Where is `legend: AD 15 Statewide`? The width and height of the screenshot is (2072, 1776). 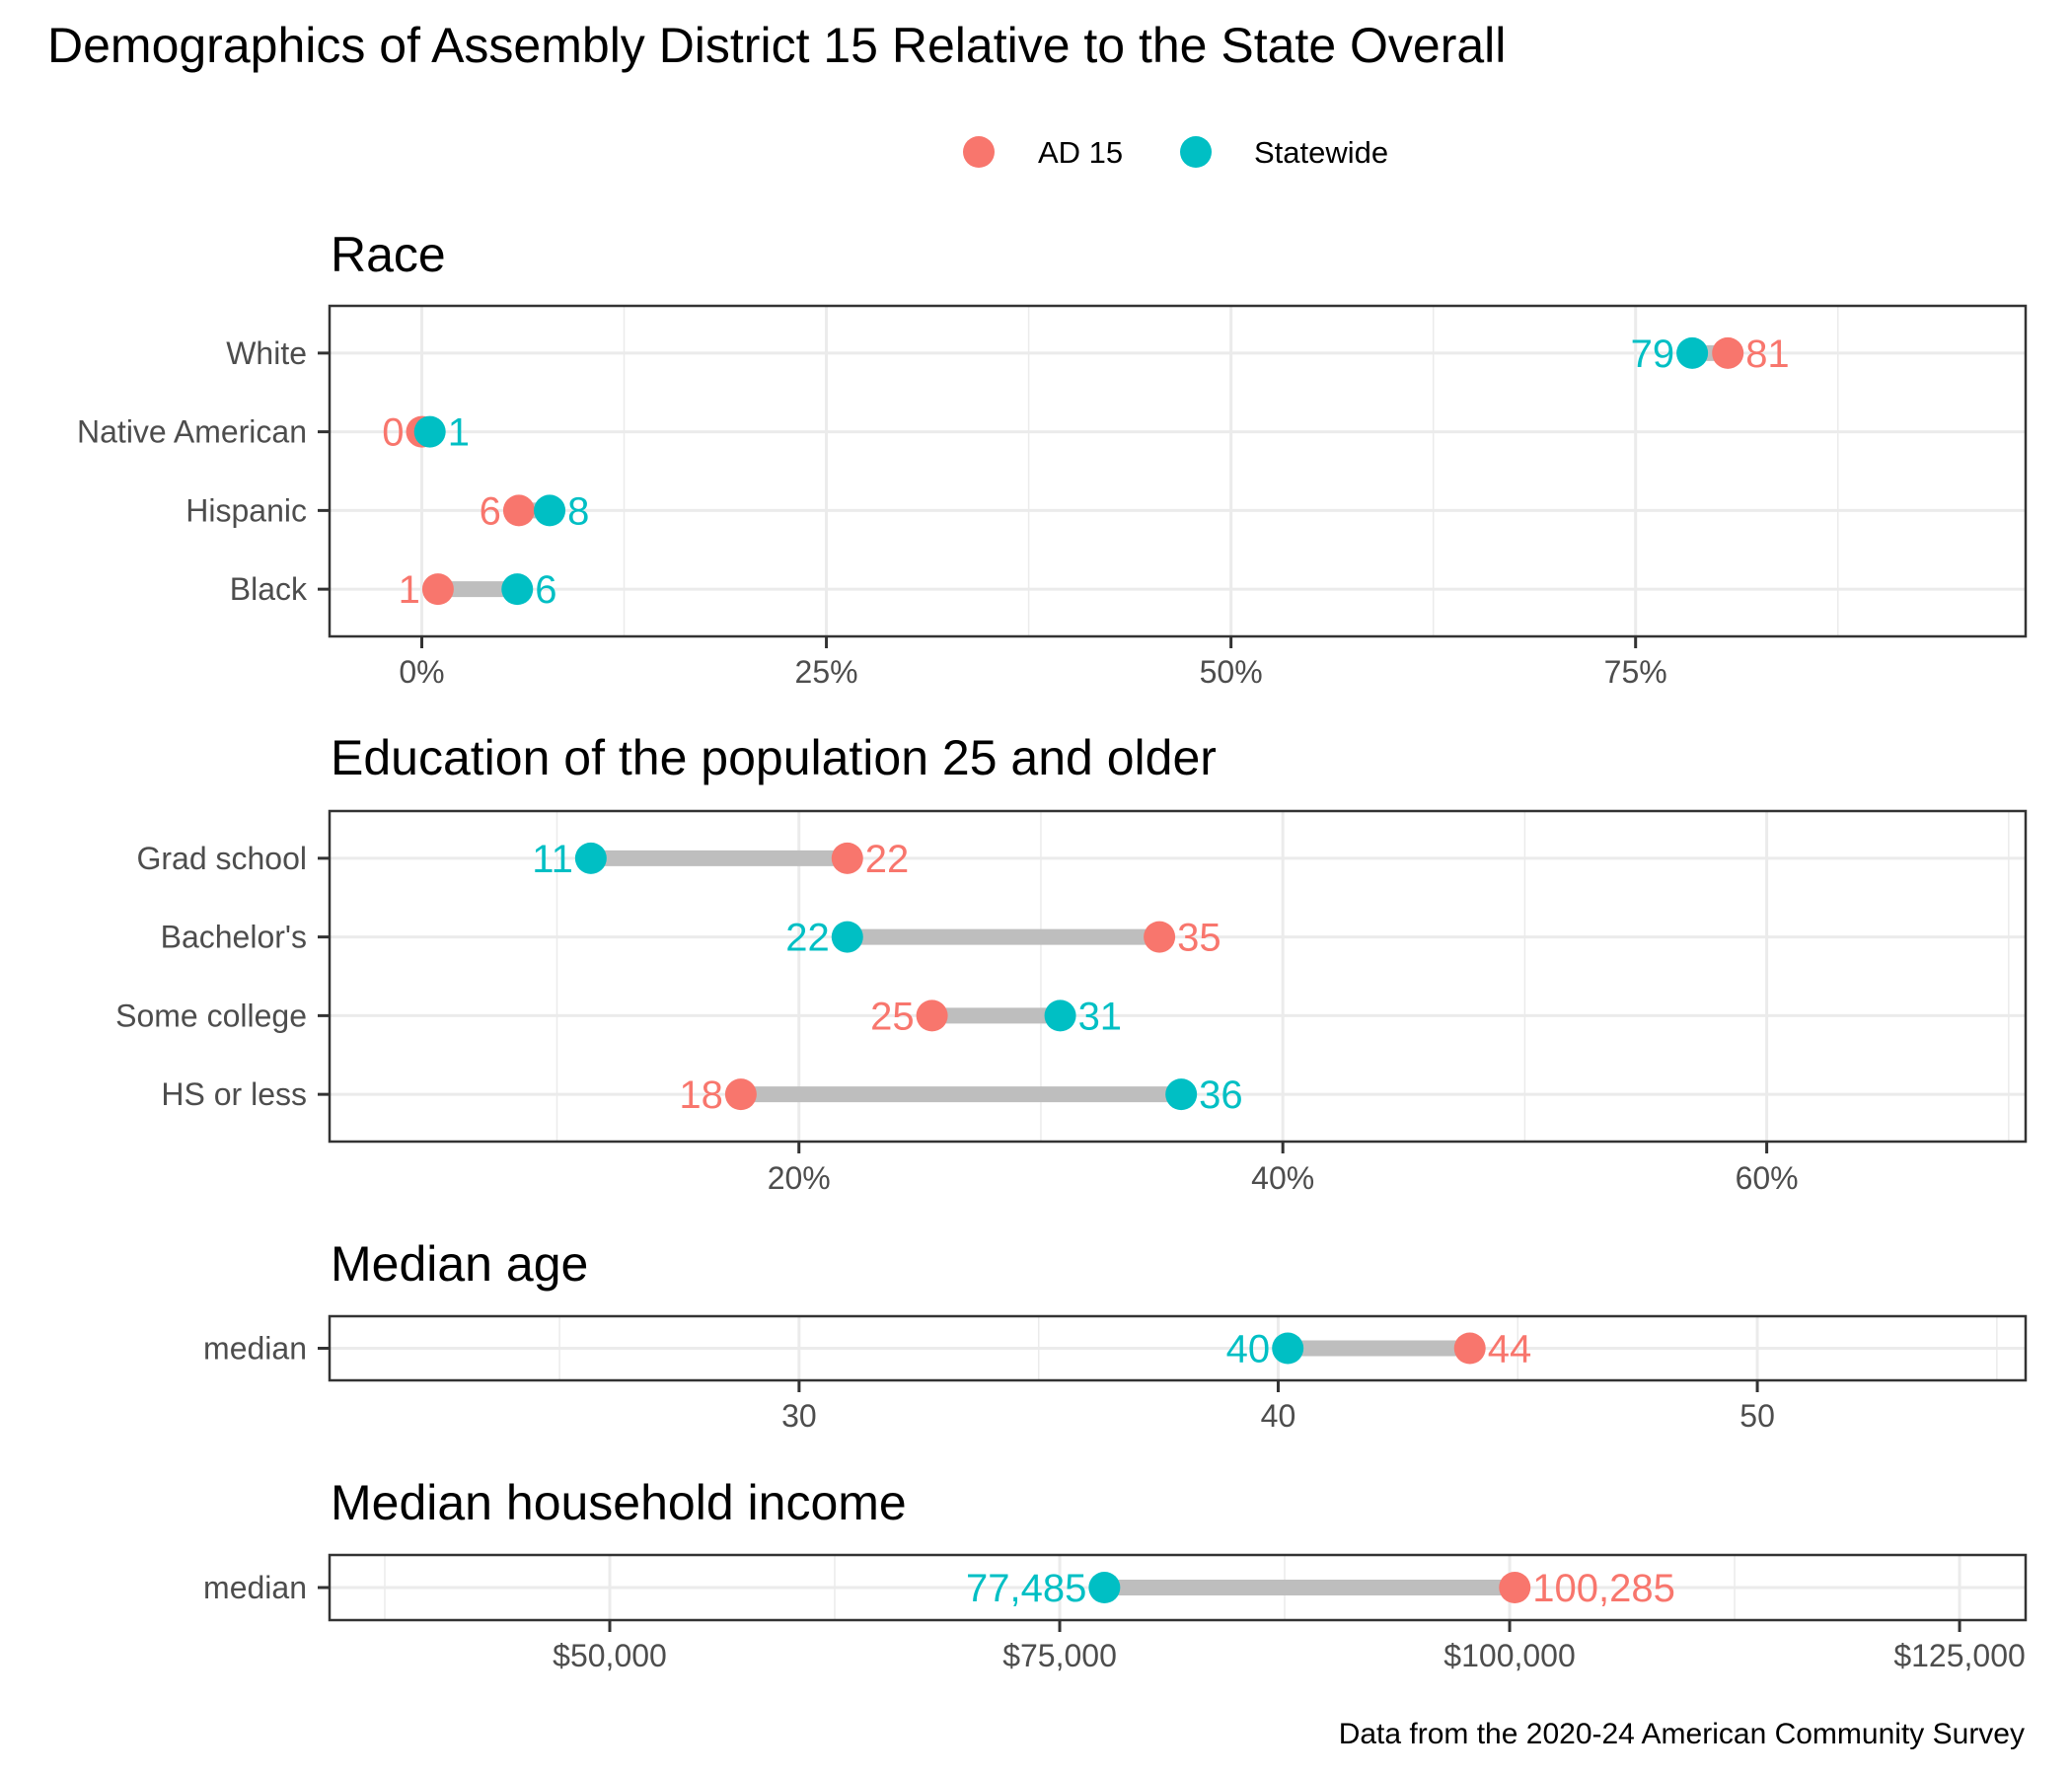
legend: AD 15 Statewide is located at coordinates (1175, 153).